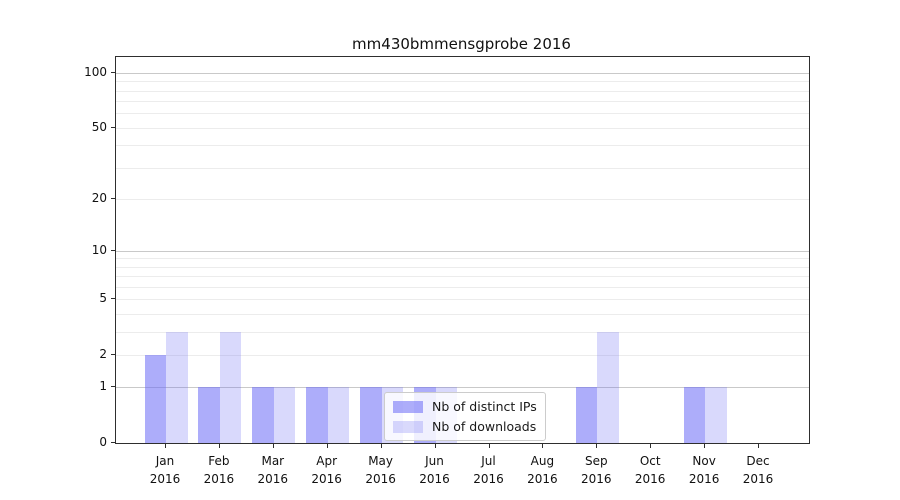 This screenshot has width=900, height=500. I want to click on bar-distinct-ips-feb, so click(209, 415).